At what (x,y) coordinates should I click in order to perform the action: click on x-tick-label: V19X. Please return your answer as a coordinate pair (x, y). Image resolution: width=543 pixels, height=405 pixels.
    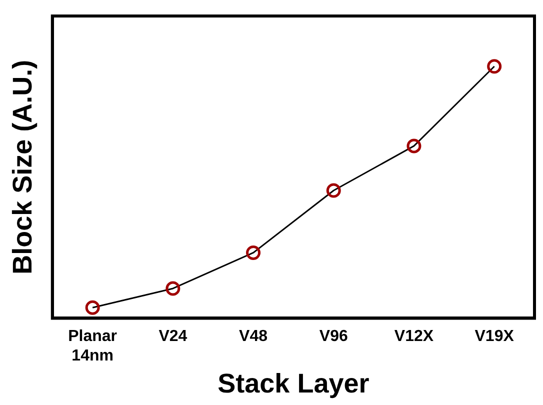
    Looking at the image, I should click on (494, 337).